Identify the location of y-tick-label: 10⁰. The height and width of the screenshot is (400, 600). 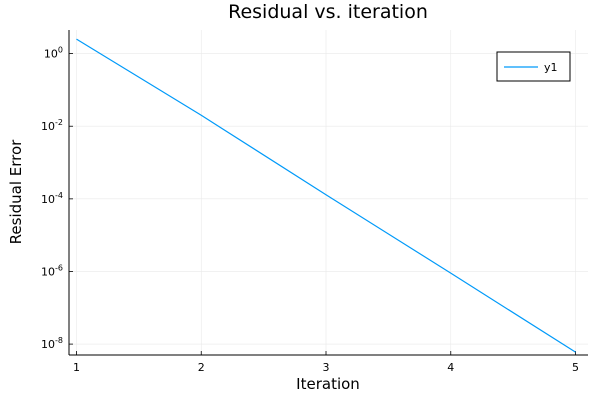
(53, 53).